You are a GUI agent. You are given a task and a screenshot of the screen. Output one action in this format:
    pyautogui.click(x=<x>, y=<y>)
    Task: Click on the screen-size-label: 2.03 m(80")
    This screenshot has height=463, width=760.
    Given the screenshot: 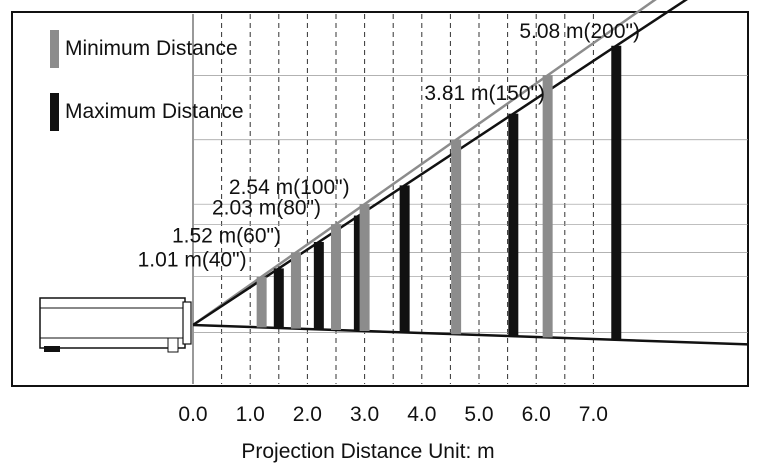 What is the action you would take?
    pyautogui.click(x=266, y=207)
    